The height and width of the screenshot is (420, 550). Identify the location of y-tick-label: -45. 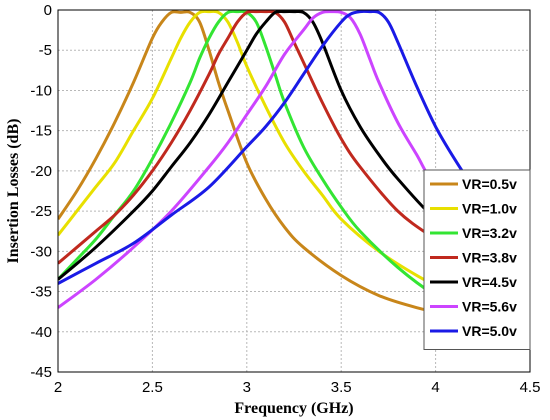
(41, 372).